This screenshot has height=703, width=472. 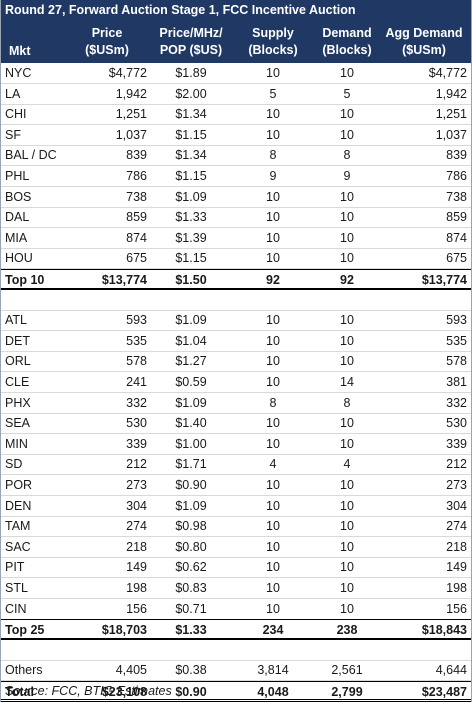 I want to click on cell-price: 593, so click(x=136, y=320).